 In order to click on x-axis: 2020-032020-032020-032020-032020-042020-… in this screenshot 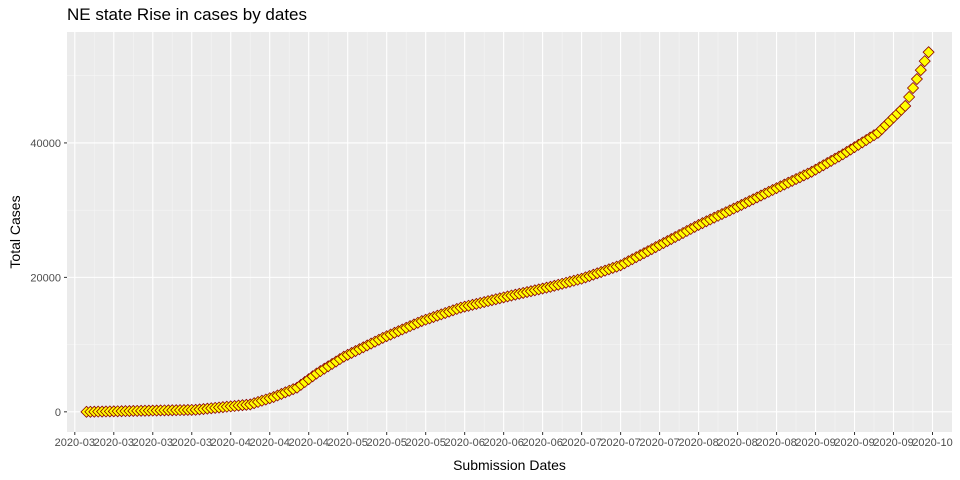, I will do `click(504, 440)`.